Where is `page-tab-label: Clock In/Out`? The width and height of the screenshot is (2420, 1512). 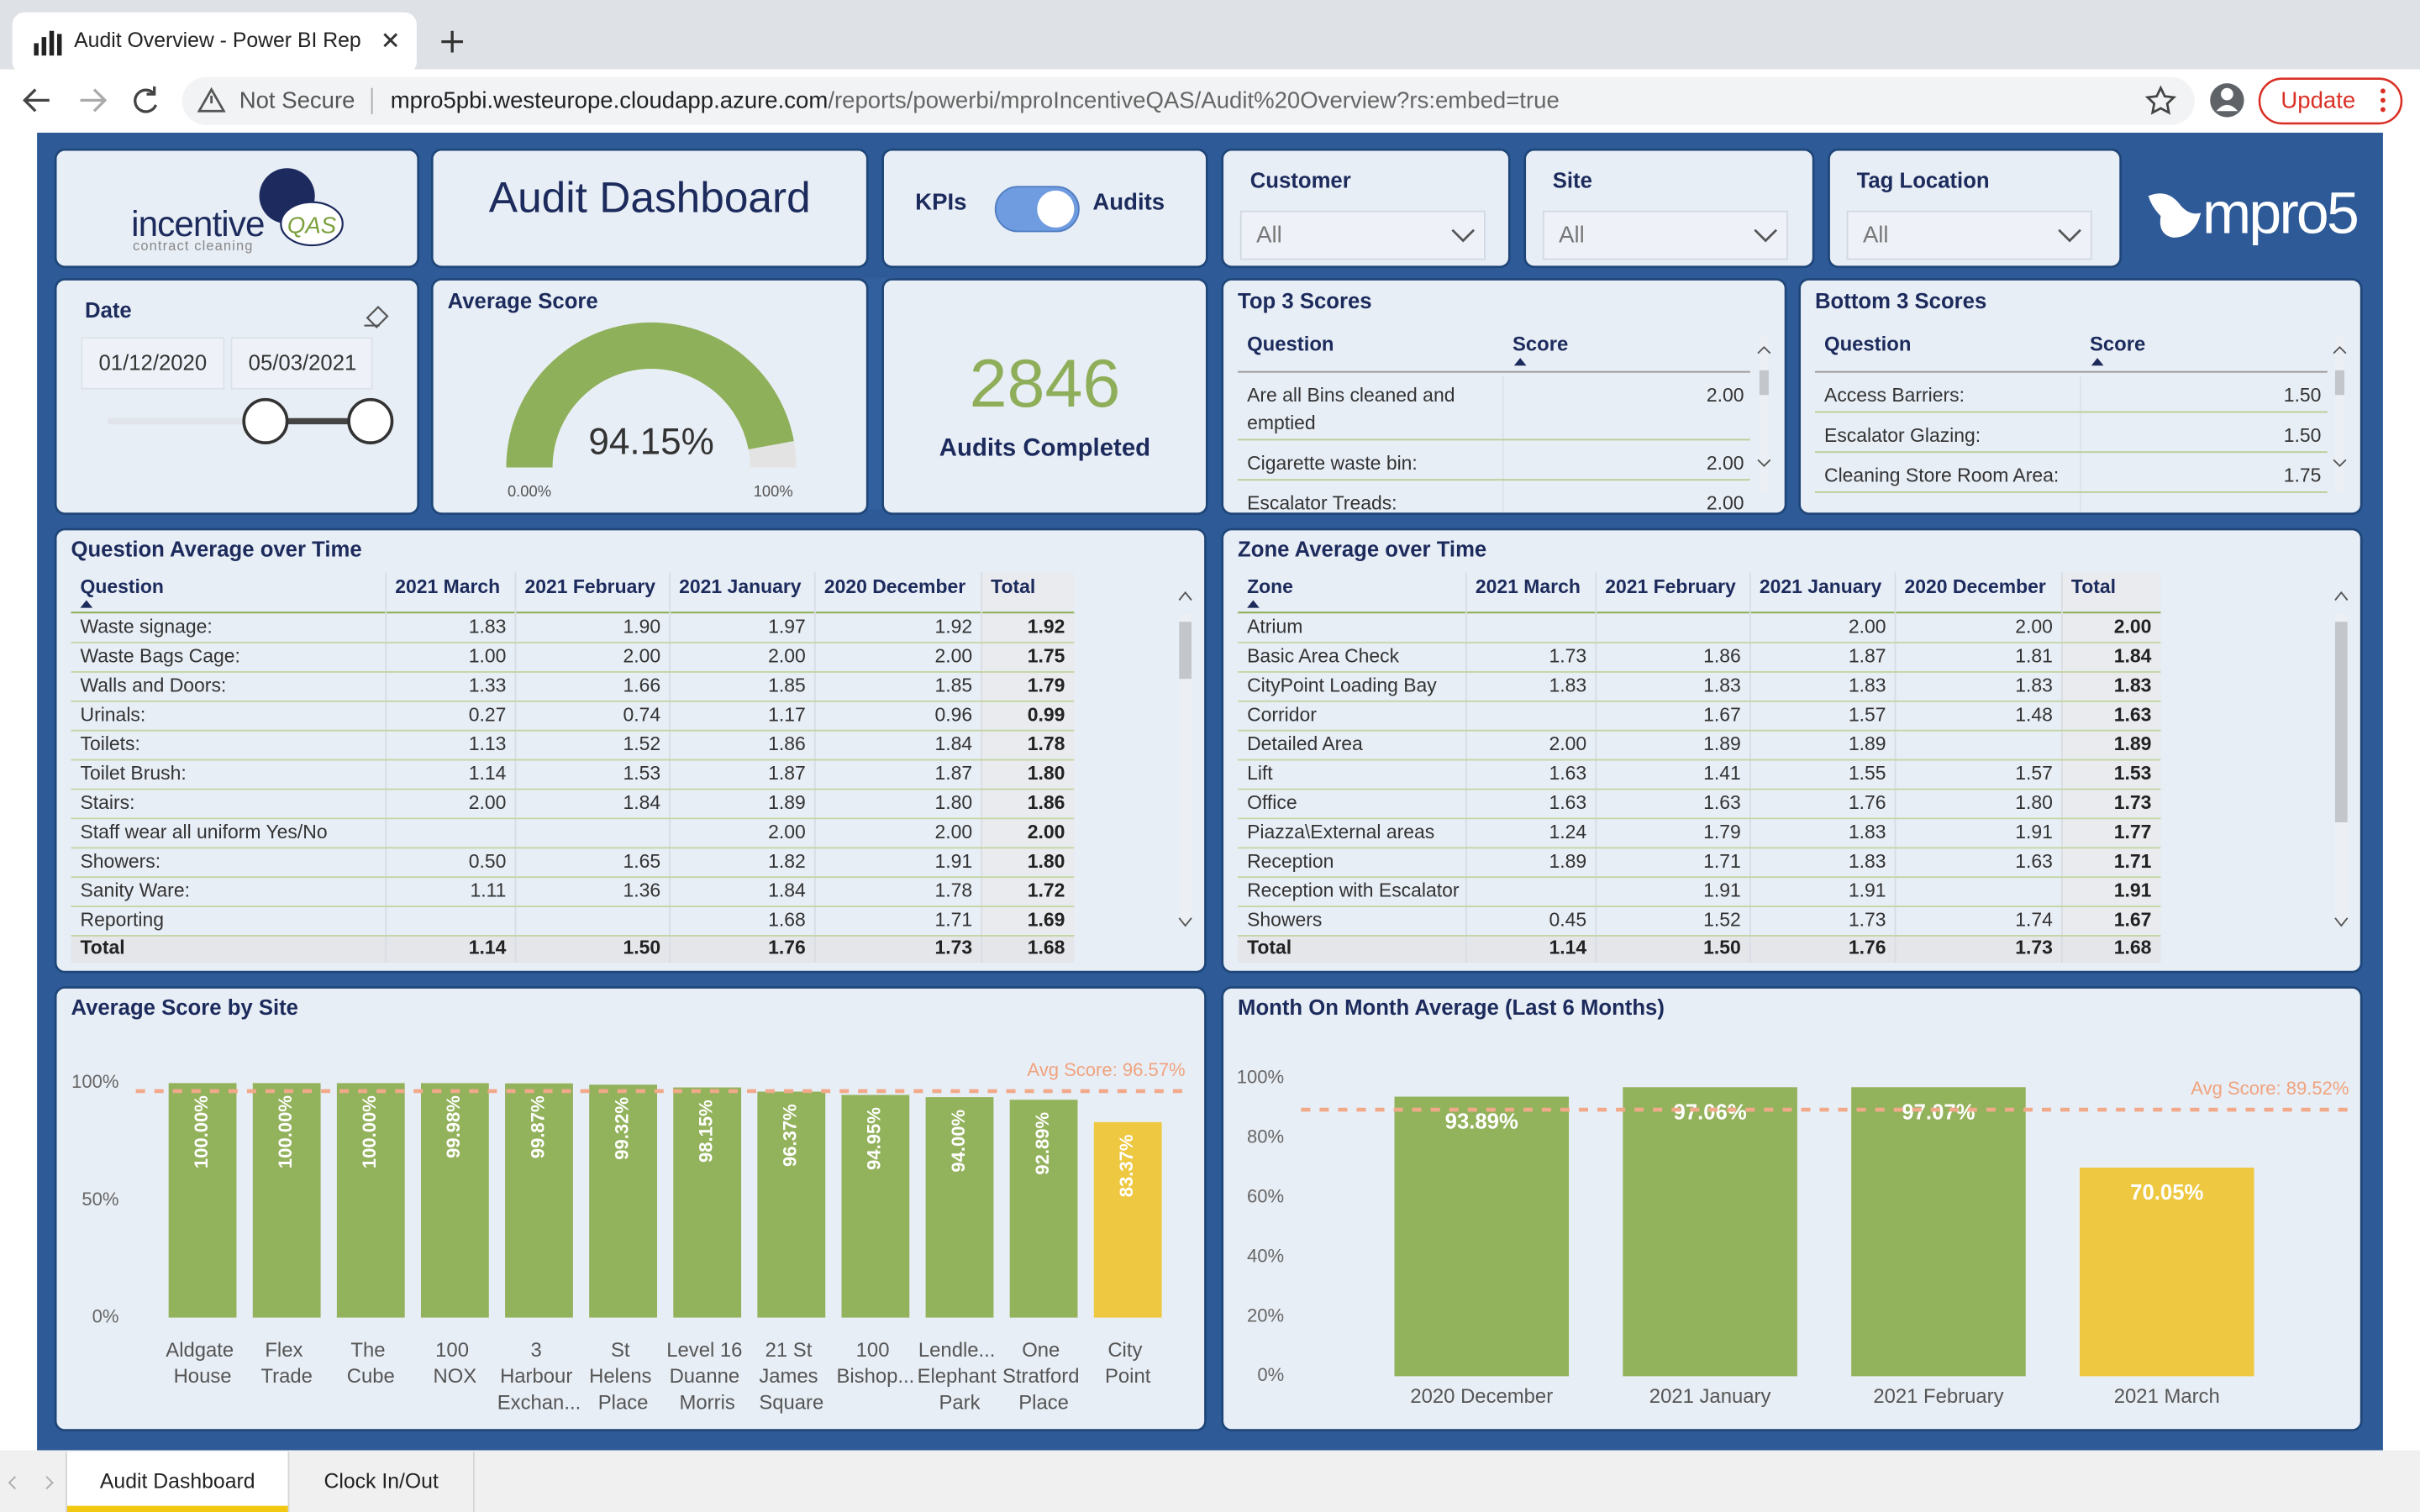
page-tab-label: Clock In/Out is located at coordinates (381, 1482).